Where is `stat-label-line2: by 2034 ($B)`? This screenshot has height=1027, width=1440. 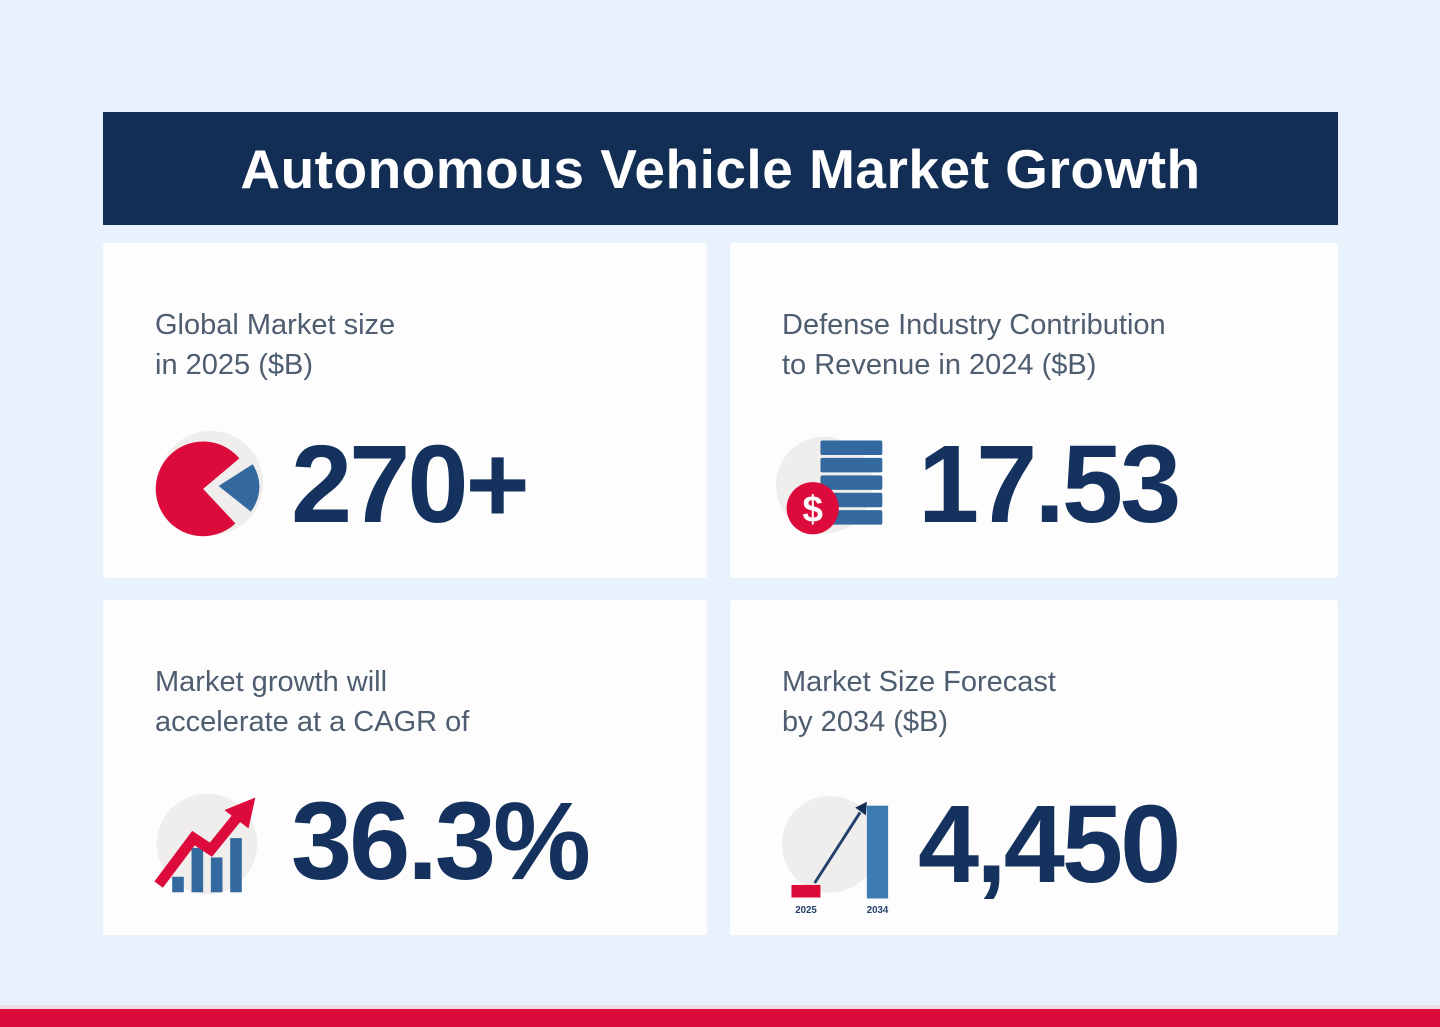
stat-label-line2: by 2034 ($B) is located at coordinates (865, 722).